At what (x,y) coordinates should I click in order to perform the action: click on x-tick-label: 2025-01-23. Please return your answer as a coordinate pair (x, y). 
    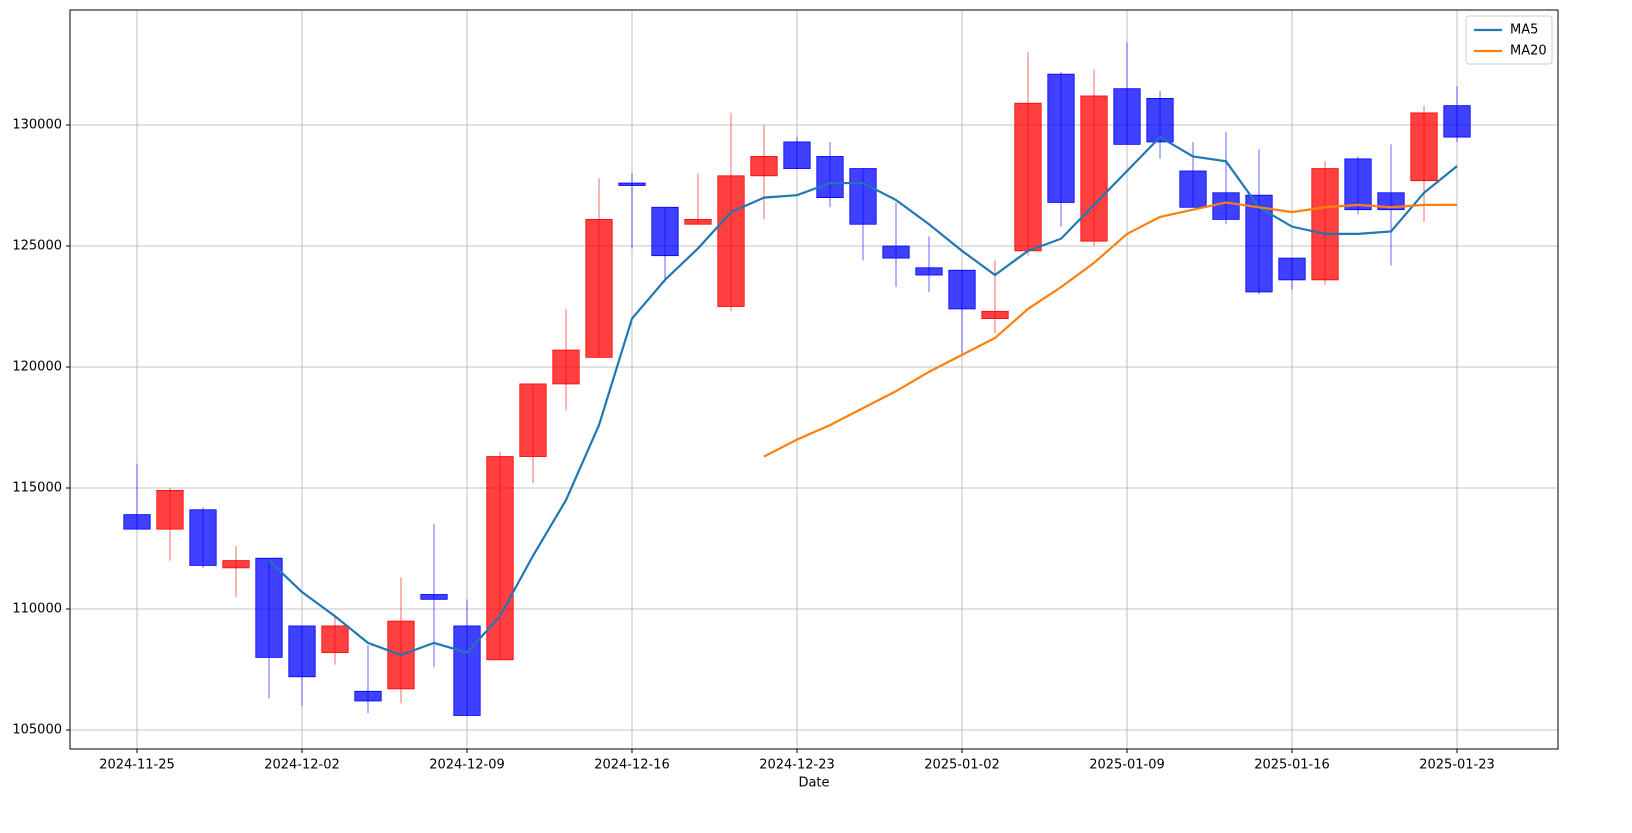
    Looking at the image, I should click on (1457, 765).